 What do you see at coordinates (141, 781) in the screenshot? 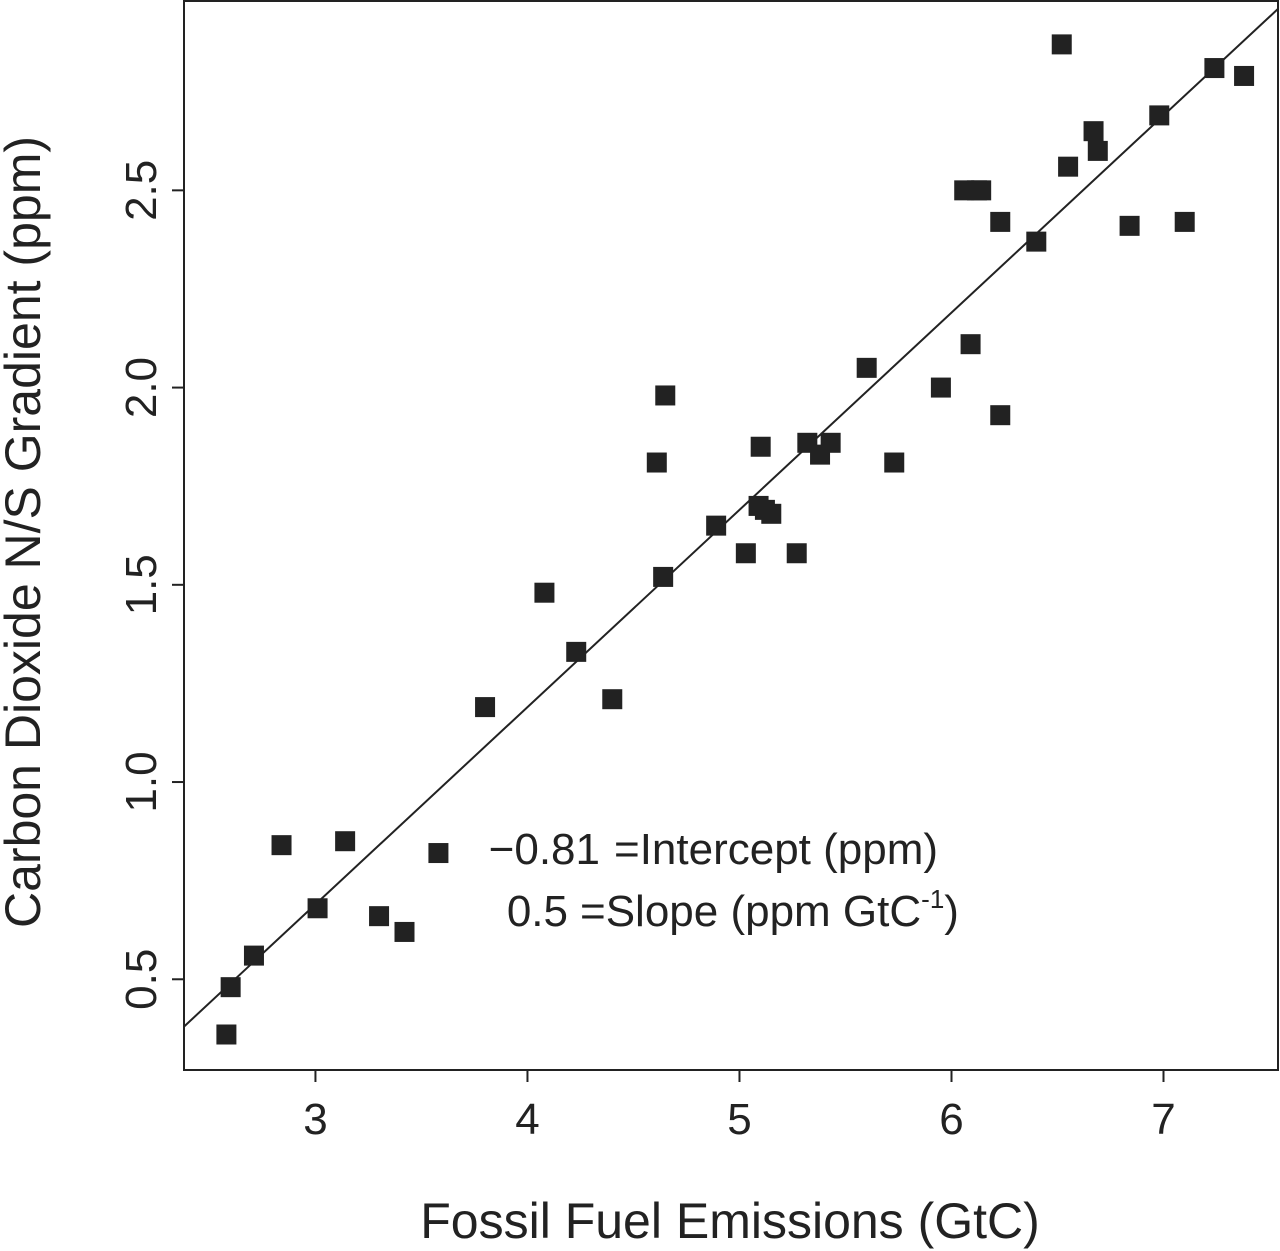
I see `y-tick-label: 1.0` at bounding box center [141, 781].